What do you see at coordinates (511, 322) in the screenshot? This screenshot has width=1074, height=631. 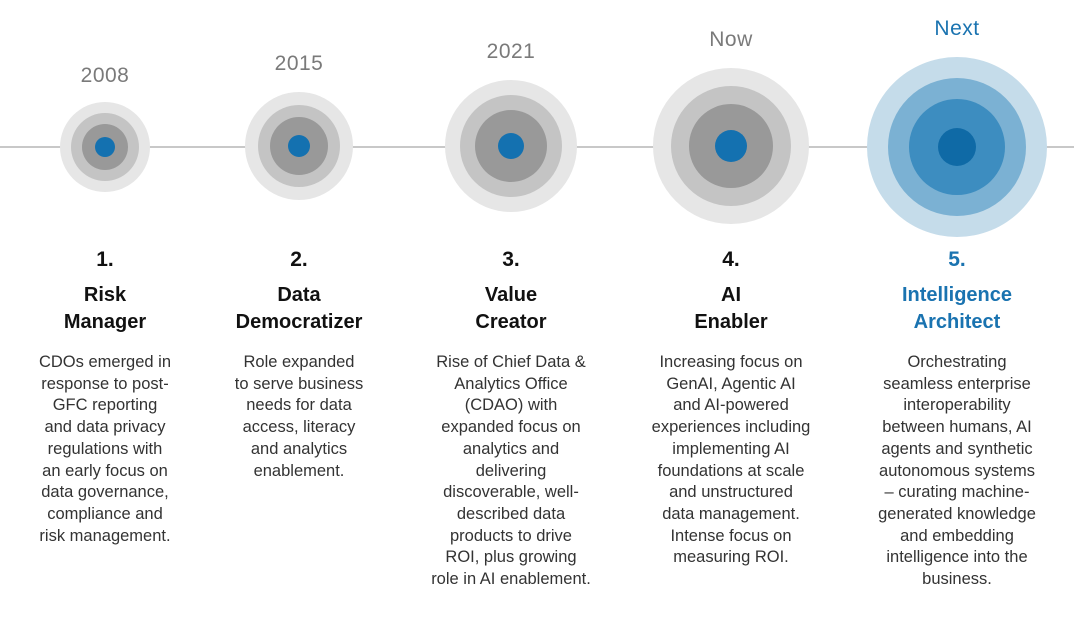 I see `stage-title-line2: Creator` at bounding box center [511, 322].